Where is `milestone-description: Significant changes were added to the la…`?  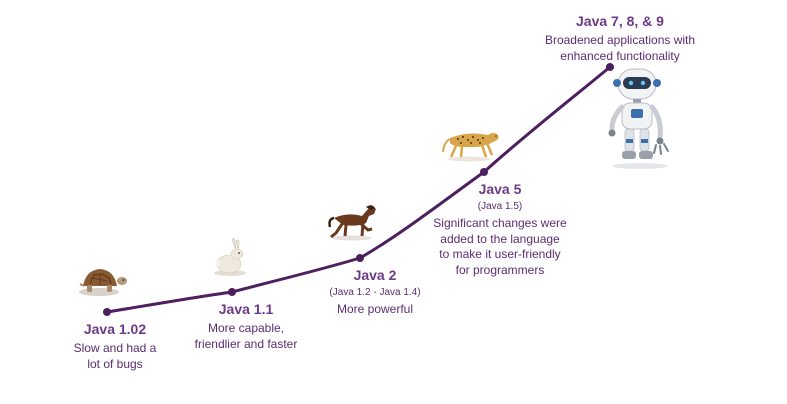 milestone-description: Significant changes were added to the la… is located at coordinates (500, 246).